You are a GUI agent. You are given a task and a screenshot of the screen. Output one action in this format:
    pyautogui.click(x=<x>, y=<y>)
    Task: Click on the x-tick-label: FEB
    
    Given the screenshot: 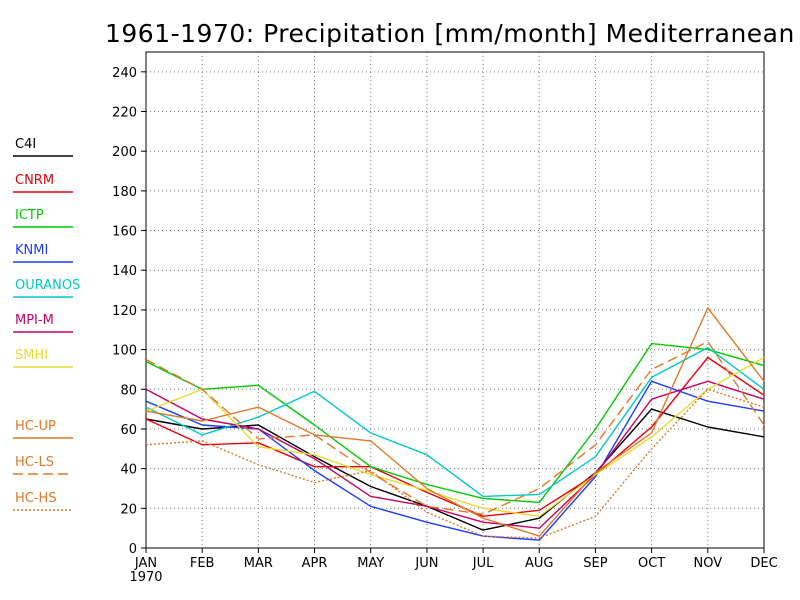 What is the action you would take?
    pyautogui.click(x=202, y=563)
    